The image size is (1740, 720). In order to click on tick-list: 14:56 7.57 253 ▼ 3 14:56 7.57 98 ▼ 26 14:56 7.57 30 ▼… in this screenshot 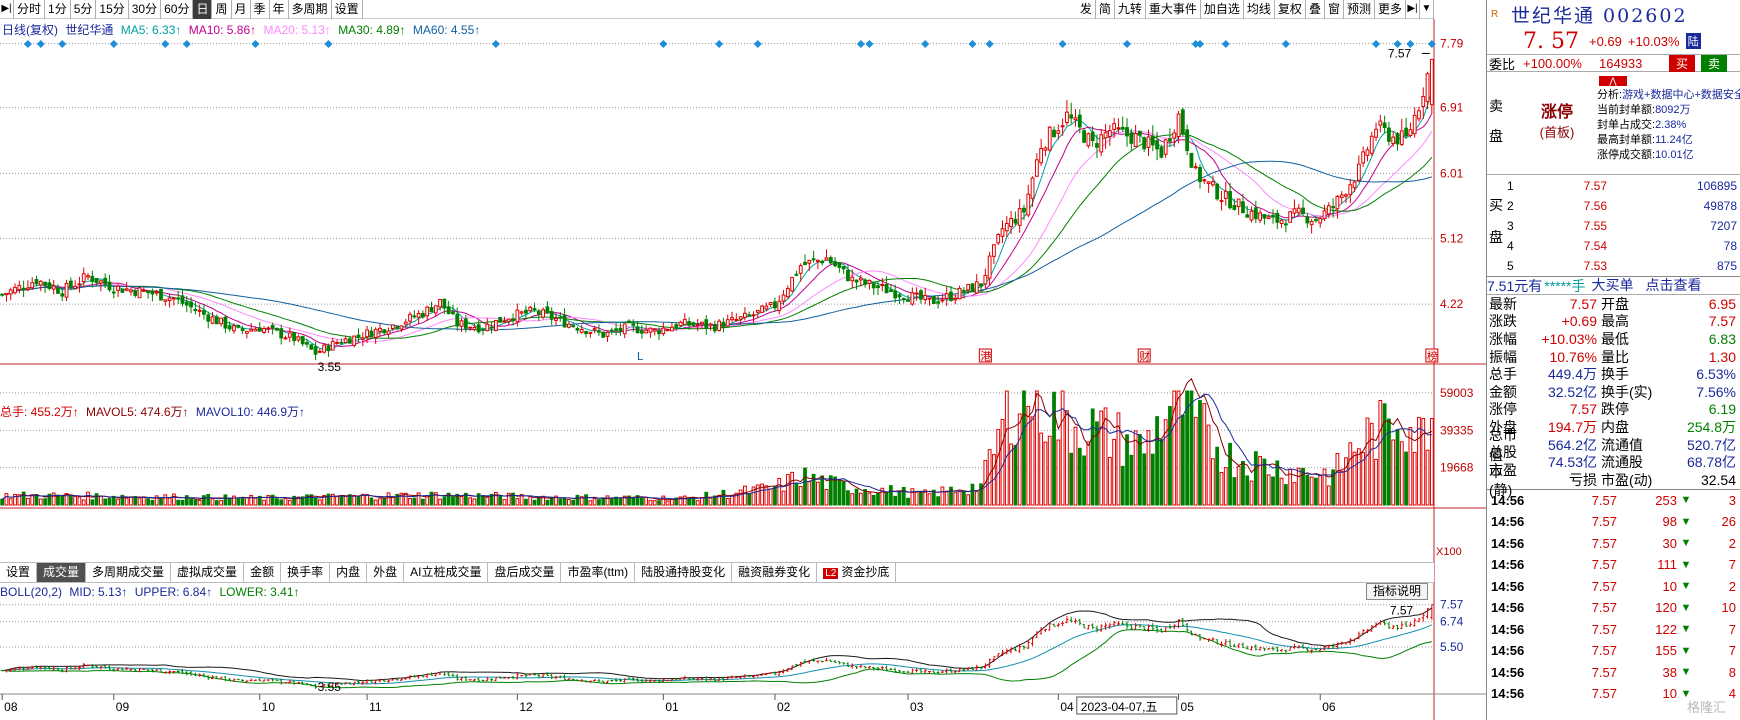, I will do `click(1613, 597)`.